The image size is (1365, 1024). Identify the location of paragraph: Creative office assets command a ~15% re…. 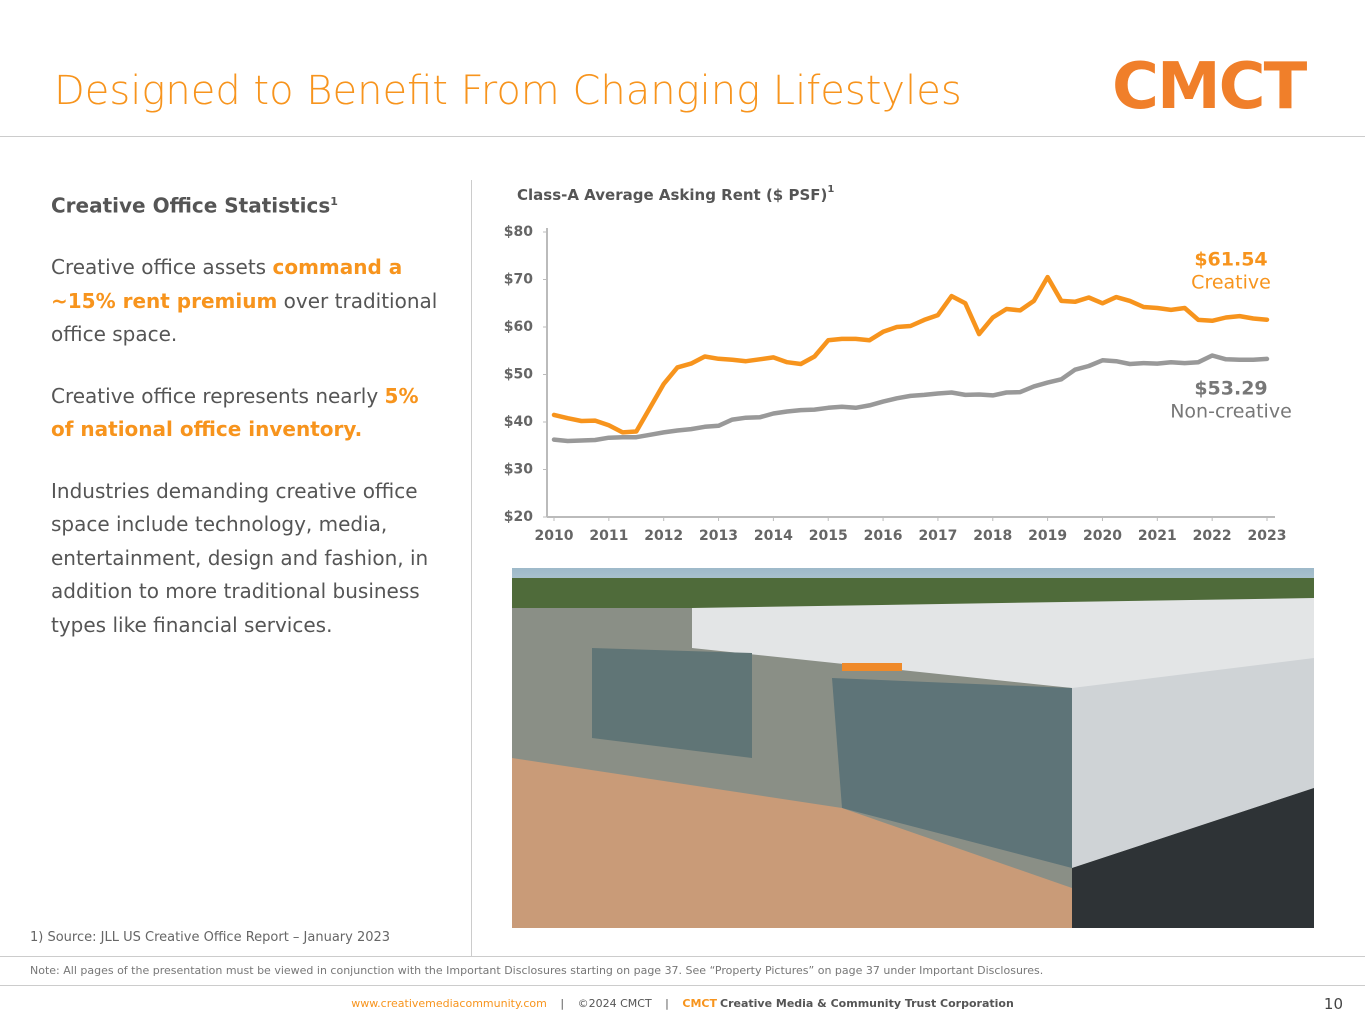
(246, 301).